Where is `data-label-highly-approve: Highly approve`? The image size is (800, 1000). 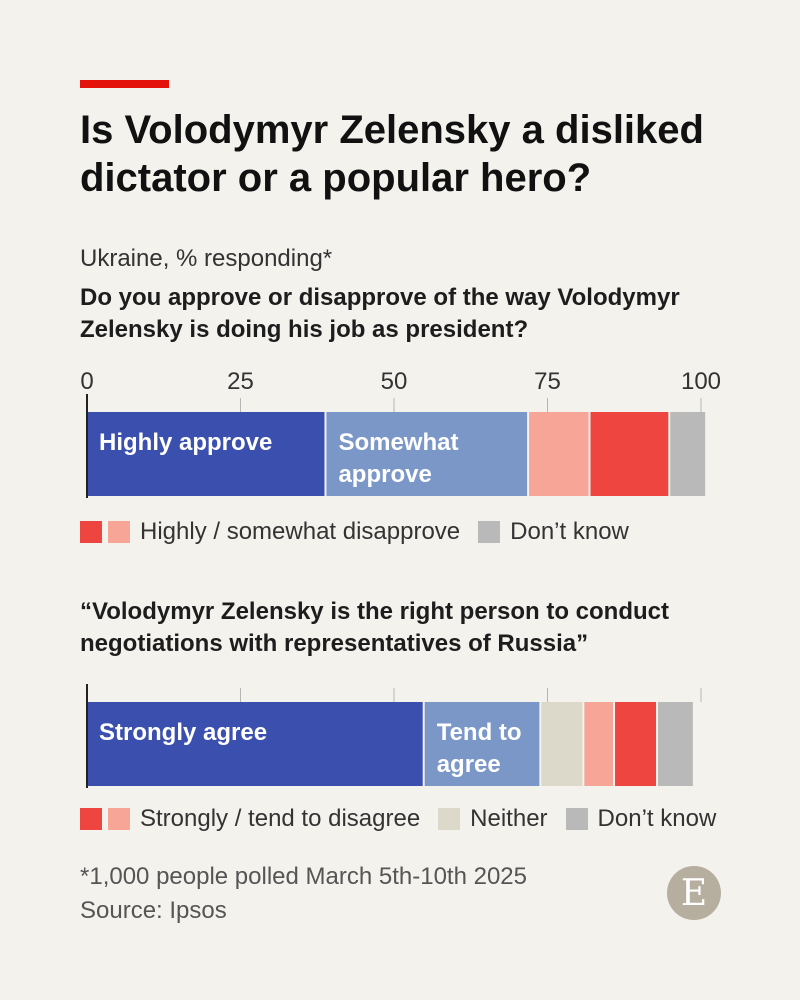 data-label-highly-approve: Highly approve is located at coordinates (185, 442).